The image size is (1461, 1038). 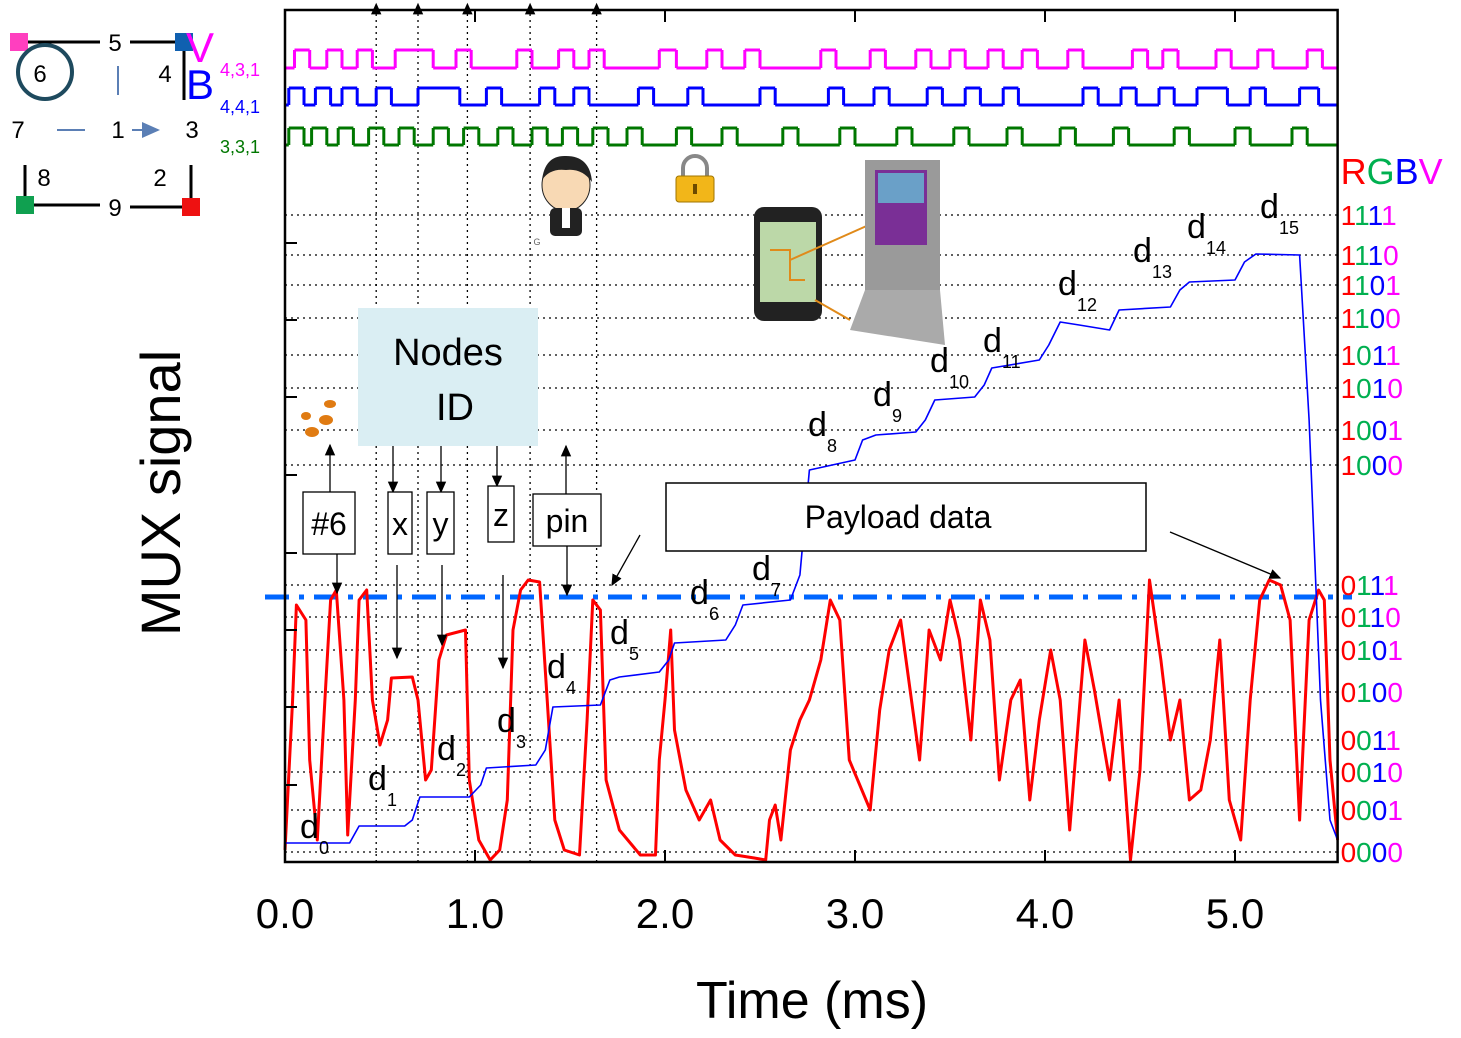 I want to click on annotation-sub: 12, so click(x=1087, y=305).